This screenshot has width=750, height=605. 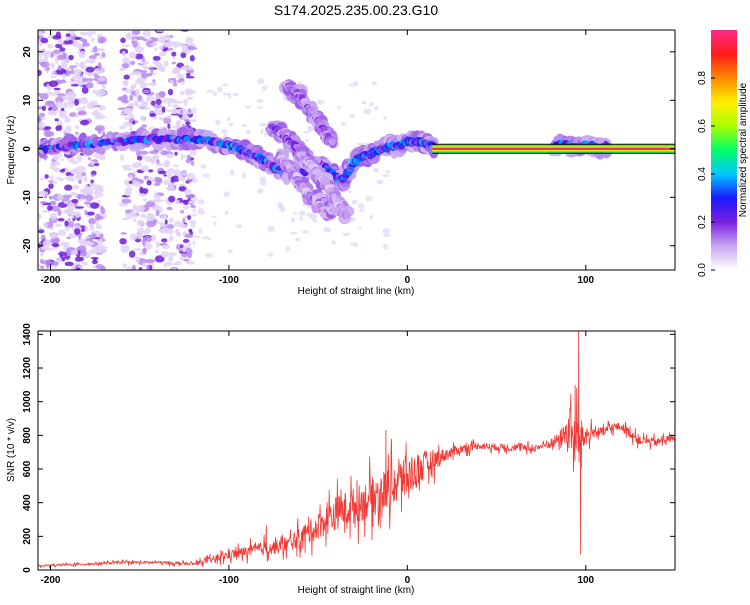 What do you see at coordinates (27, 367) in the screenshot?
I see `y-tick-label: 1200` at bounding box center [27, 367].